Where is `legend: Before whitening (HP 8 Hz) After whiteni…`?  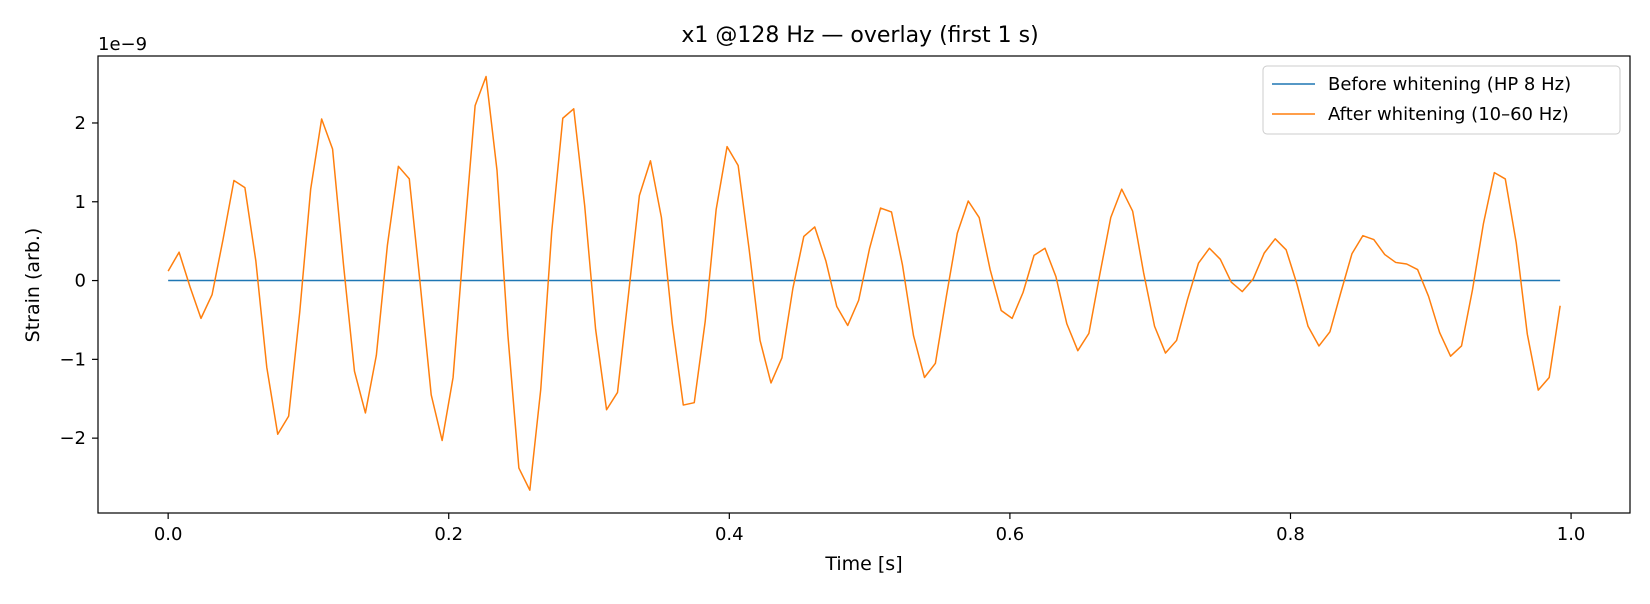 legend: Before whitening (HP 8 Hz) After whiteni… is located at coordinates (1441, 100).